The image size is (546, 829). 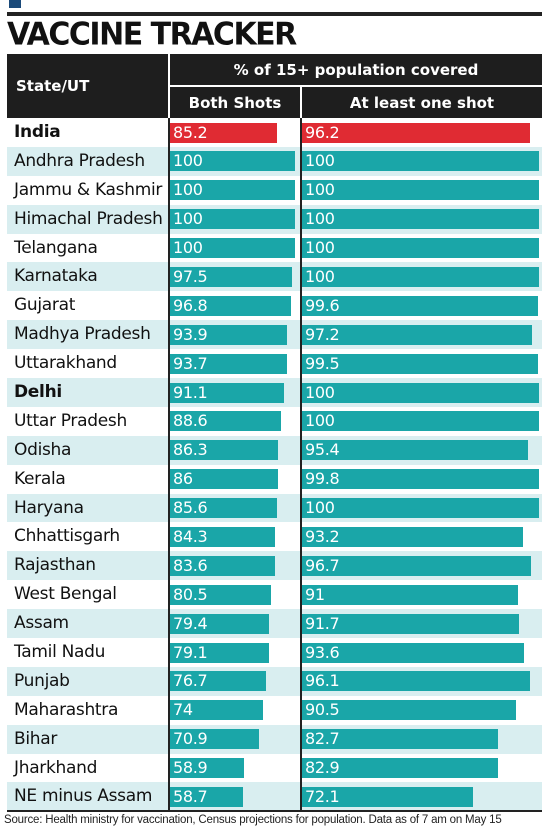 I want to click on state-label: Rajasthan, so click(x=55, y=565).